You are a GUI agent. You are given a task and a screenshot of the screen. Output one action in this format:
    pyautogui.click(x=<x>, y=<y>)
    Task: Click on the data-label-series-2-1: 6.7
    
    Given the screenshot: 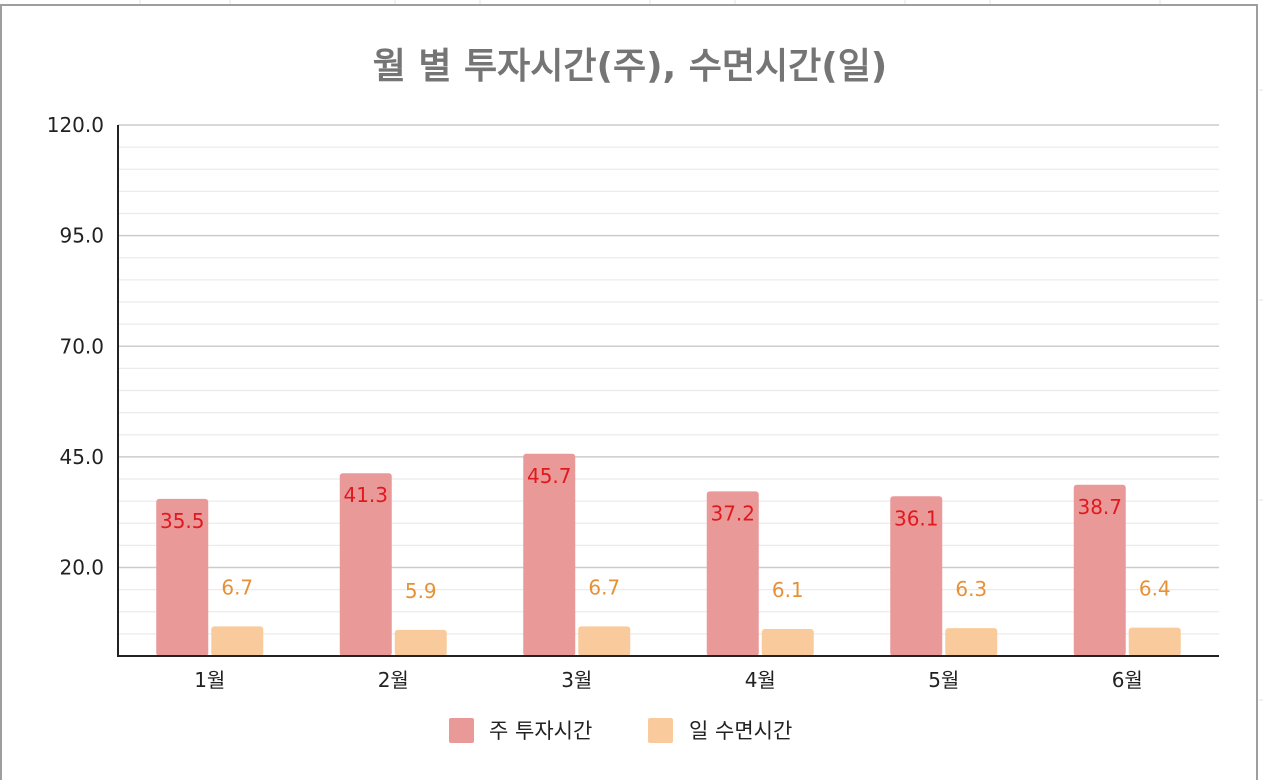 What is the action you would take?
    pyautogui.click(x=237, y=587)
    